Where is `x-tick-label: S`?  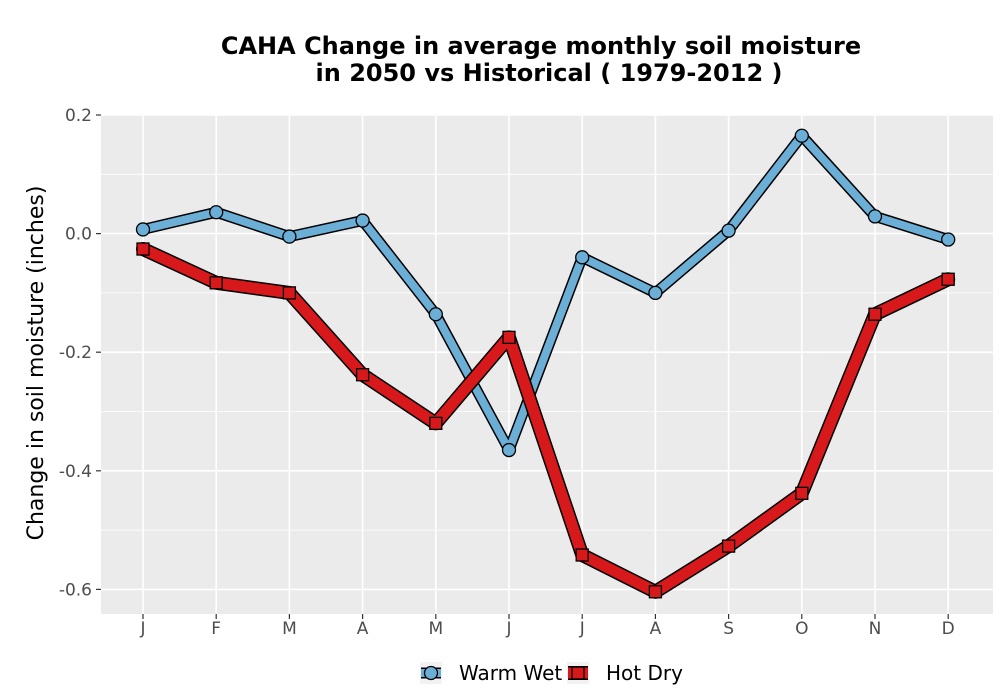 x-tick-label: S is located at coordinates (728, 629).